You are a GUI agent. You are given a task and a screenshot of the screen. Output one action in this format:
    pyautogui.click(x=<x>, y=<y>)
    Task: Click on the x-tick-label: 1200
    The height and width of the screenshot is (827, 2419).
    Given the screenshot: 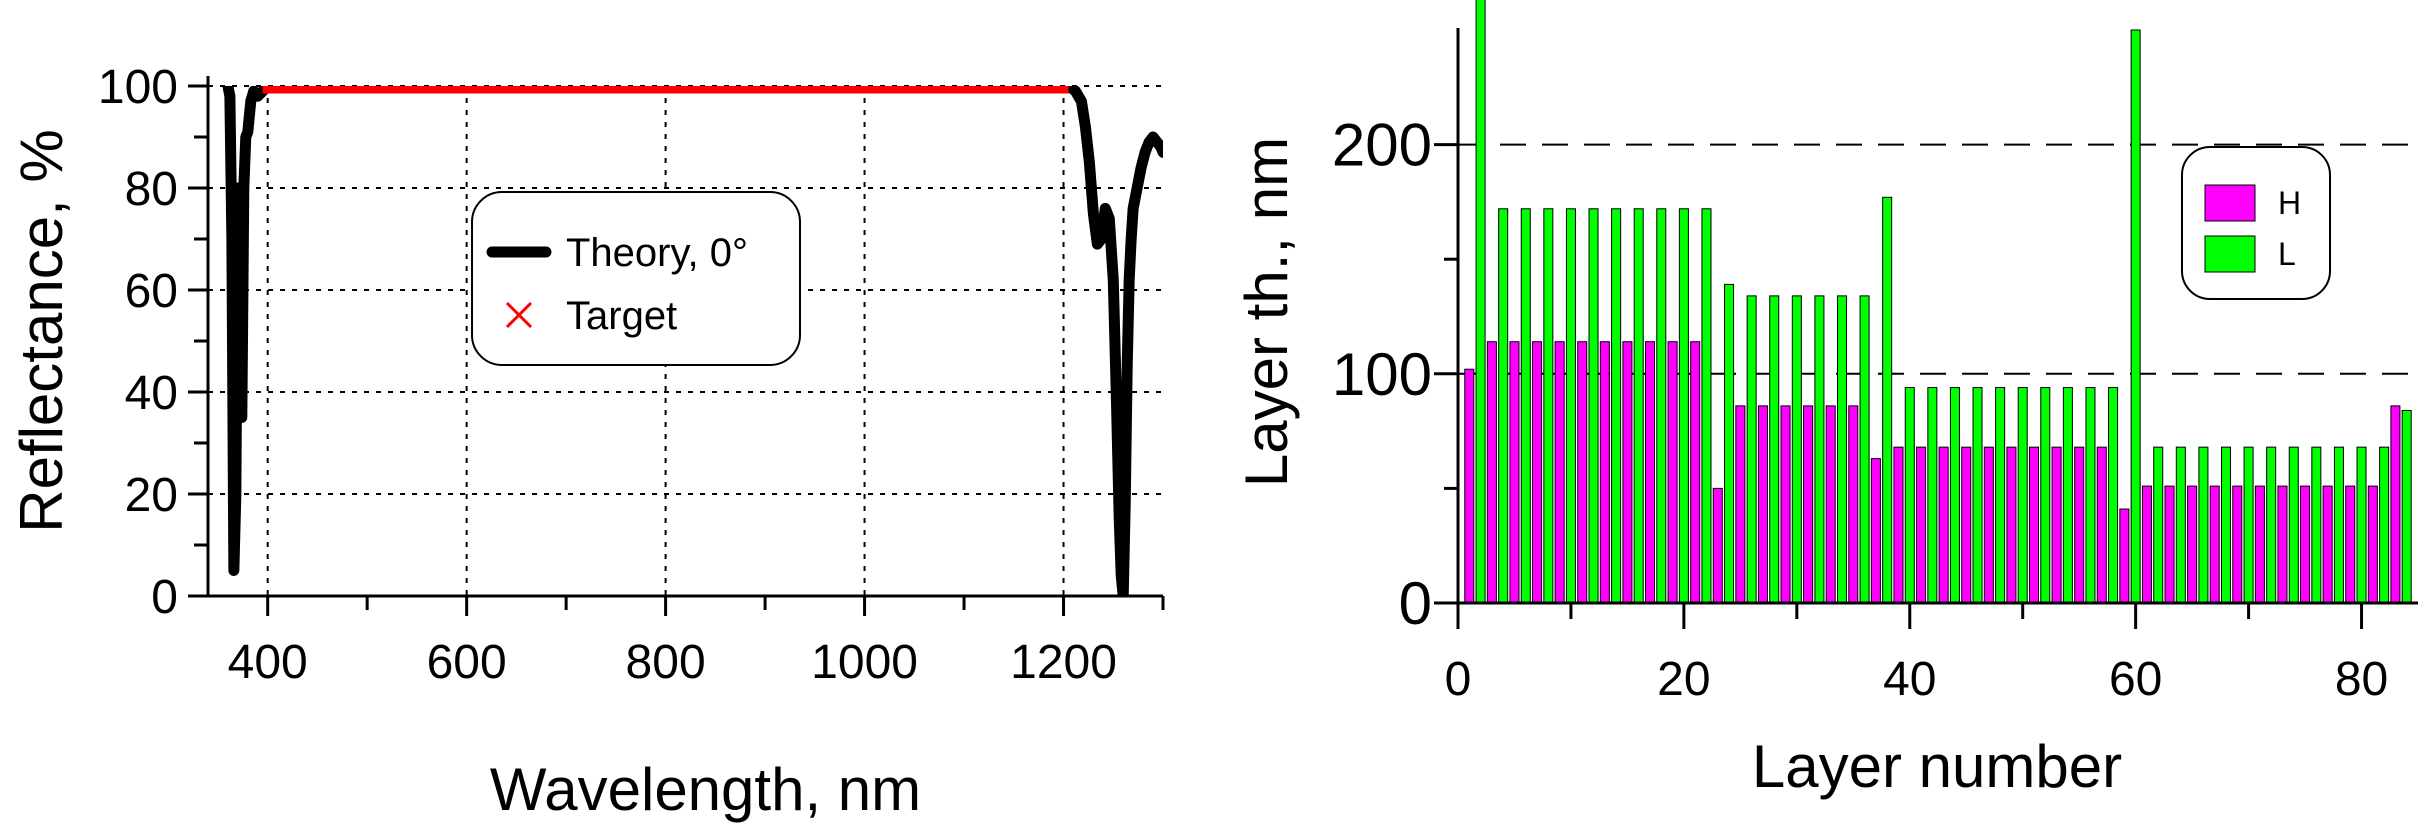 What is the action you would take?
    pyautogui.click(x=1063, y=662)
    